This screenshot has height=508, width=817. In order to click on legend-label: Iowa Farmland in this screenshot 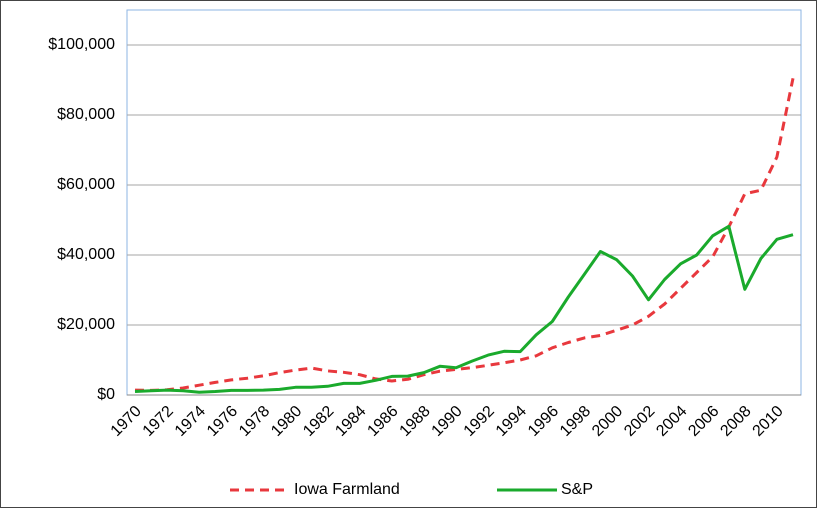, I will do `click(347, 489)`.